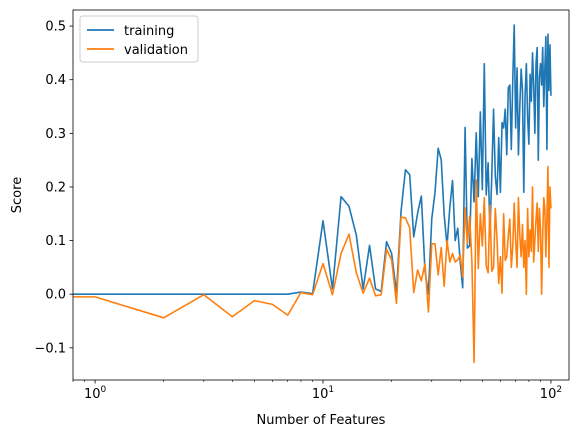 This screenshot has height=437, width=579. I want to click on y-tick-label: 0.3, so click(55, 134).